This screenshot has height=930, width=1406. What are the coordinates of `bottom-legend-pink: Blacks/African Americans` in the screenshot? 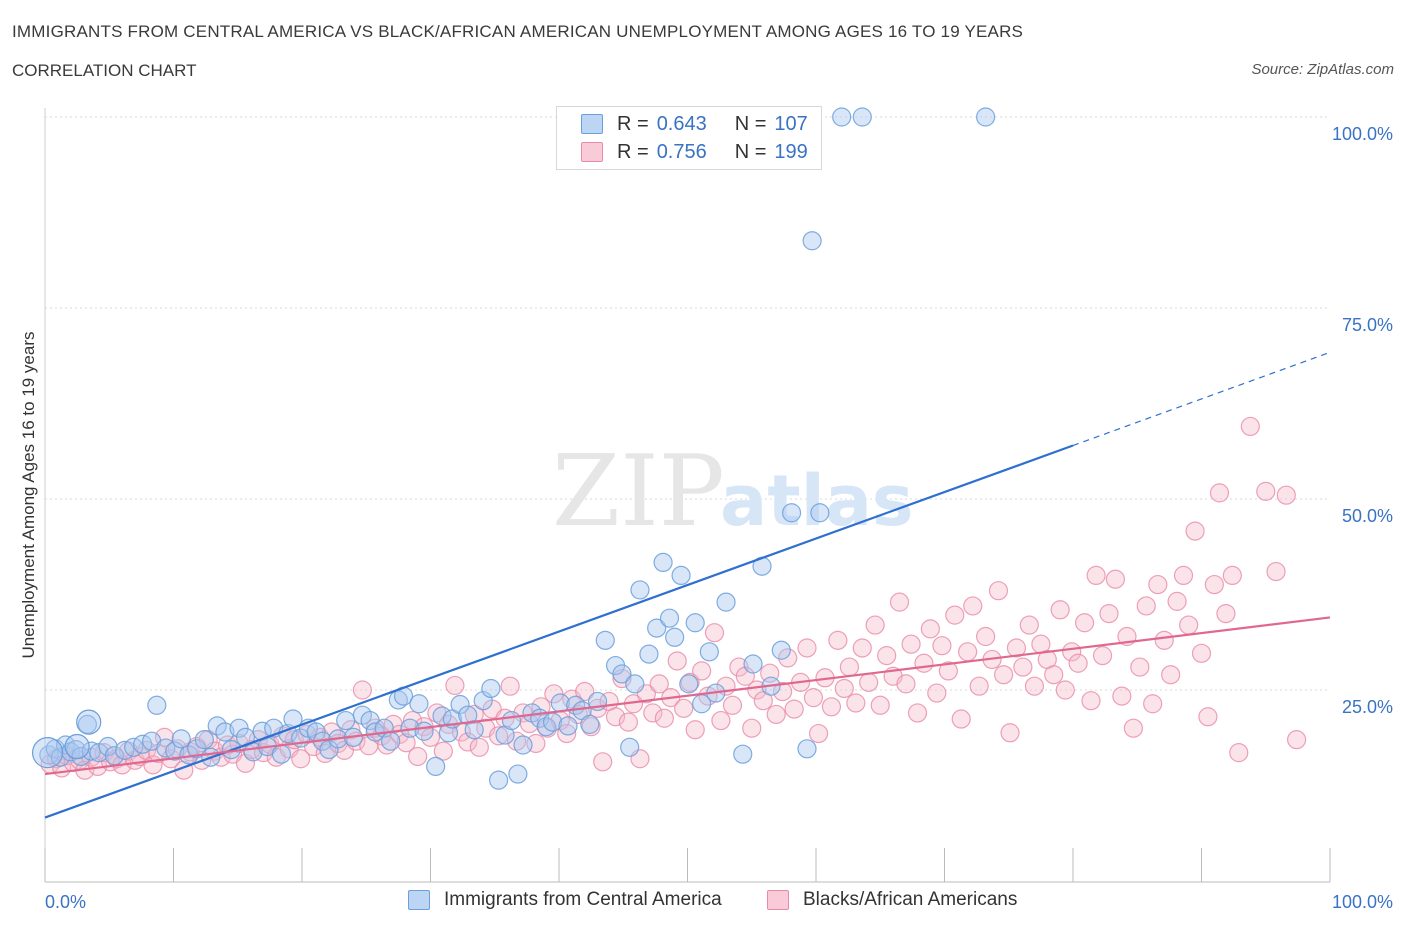 It's located at (892, 900).